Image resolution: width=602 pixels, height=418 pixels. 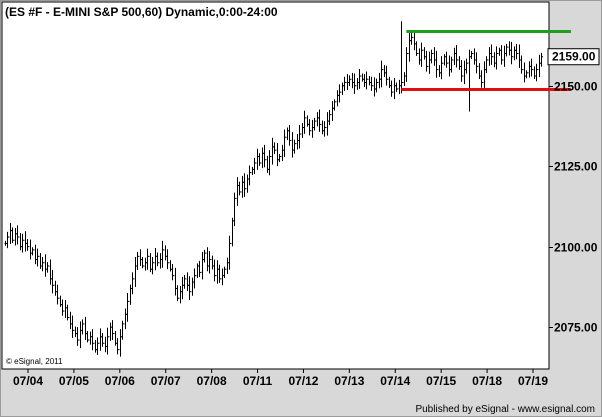 What do you see at coordinates (303, 381) in the screenshot?
I see `x-tick-label: 07/12` at bounding box center [303, 381].